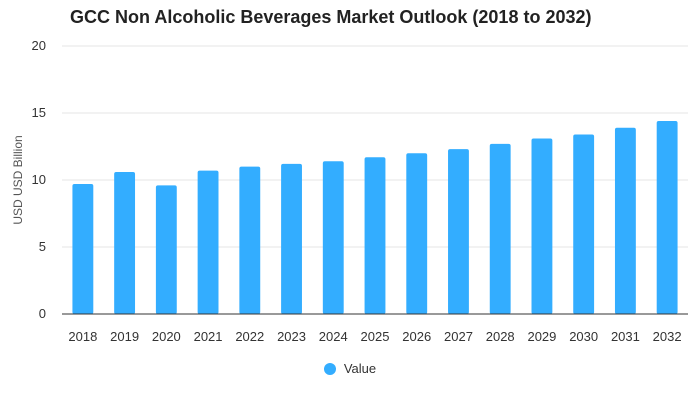 The height and width of the screenshot is (400, 700). Describe the element at coordinates (42, 313) in the screenshot. I see `y-tick-label: 0` at that location.